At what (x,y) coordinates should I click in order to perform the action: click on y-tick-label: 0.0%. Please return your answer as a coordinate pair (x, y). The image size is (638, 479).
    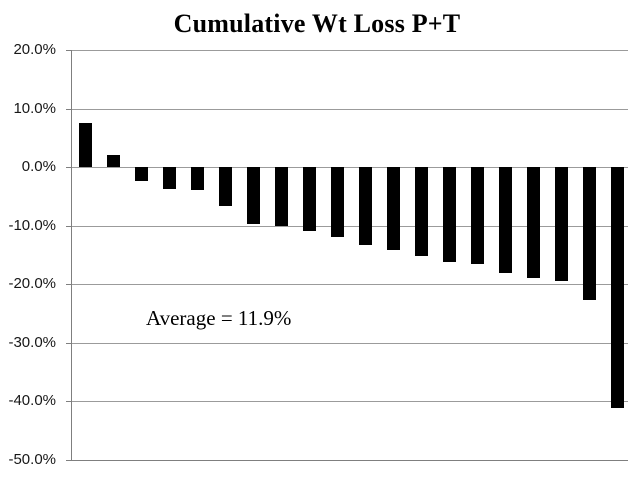
    Looking at the image, I should click on (38, 166).